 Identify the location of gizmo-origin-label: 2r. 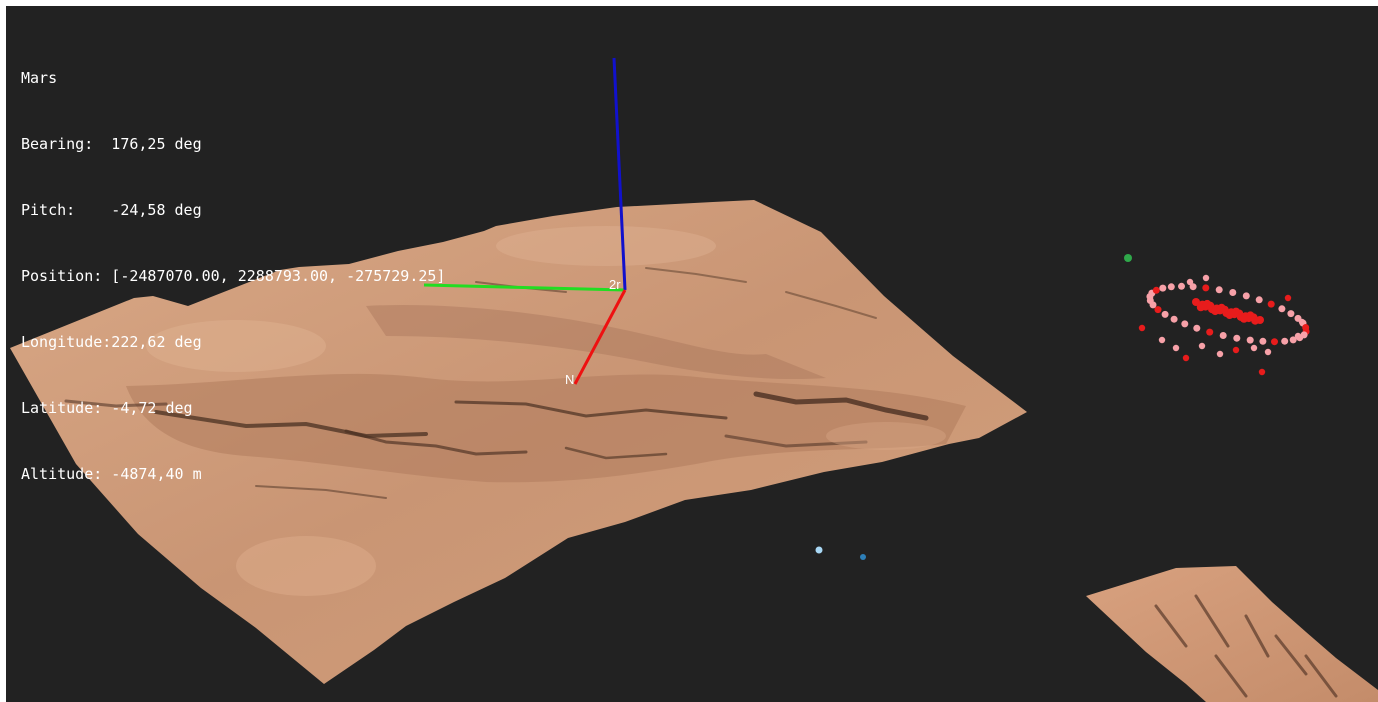
(615, 284).